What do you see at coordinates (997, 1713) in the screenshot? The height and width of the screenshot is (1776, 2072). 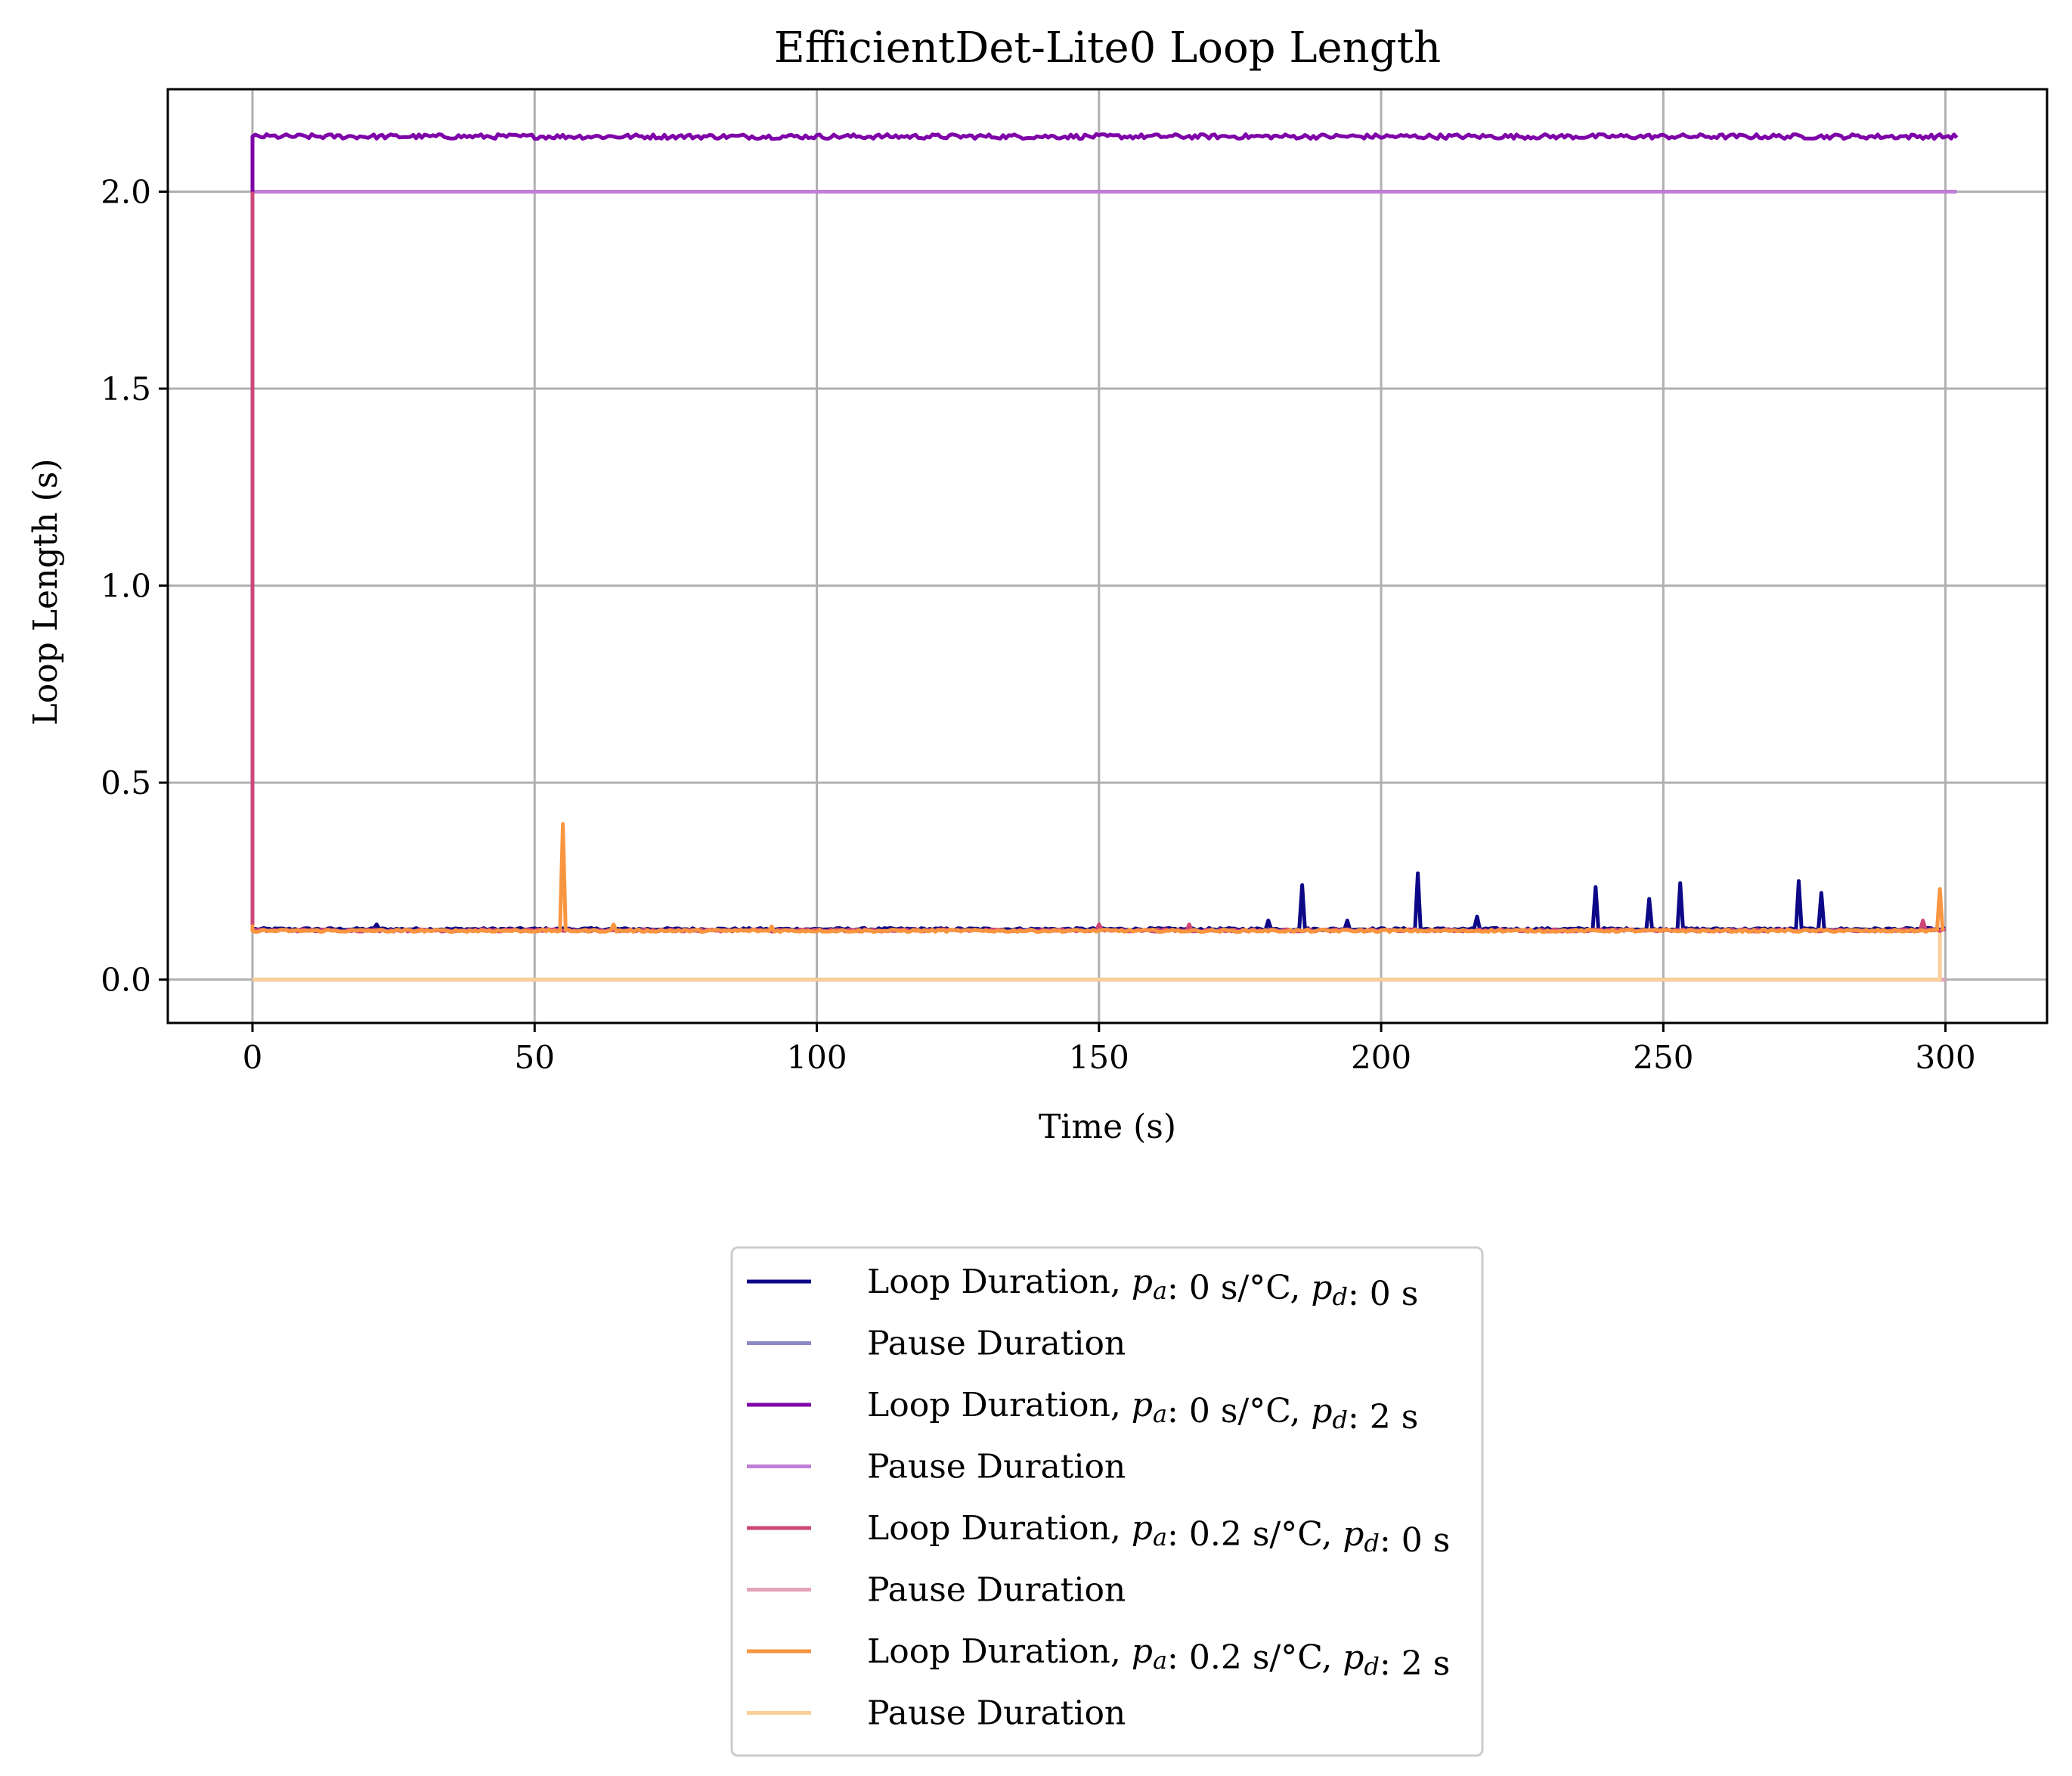 I see `legend-label-7: Pause Duration` at bounding box center [997, 1713].